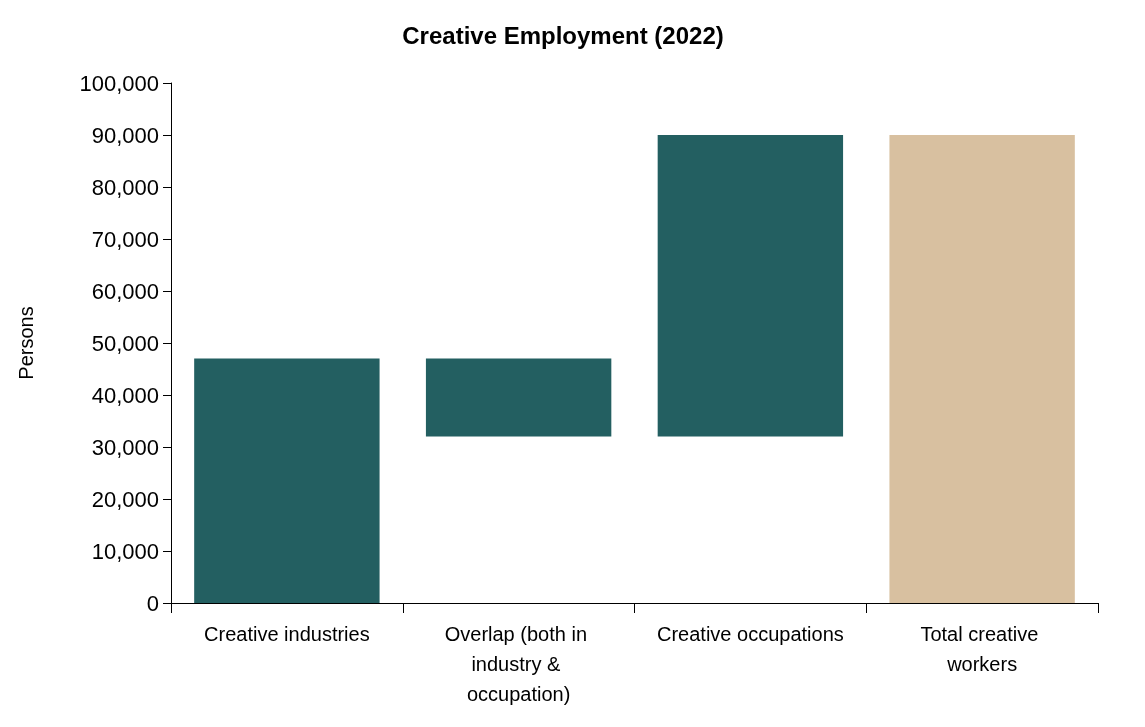 Image resolution: width=1145 pixels, height=727 pixels. What do you see at coordinates (125, 499) in the screenshot?
I see `y-tick-label: 20,000` at bounding box center [125, 499].